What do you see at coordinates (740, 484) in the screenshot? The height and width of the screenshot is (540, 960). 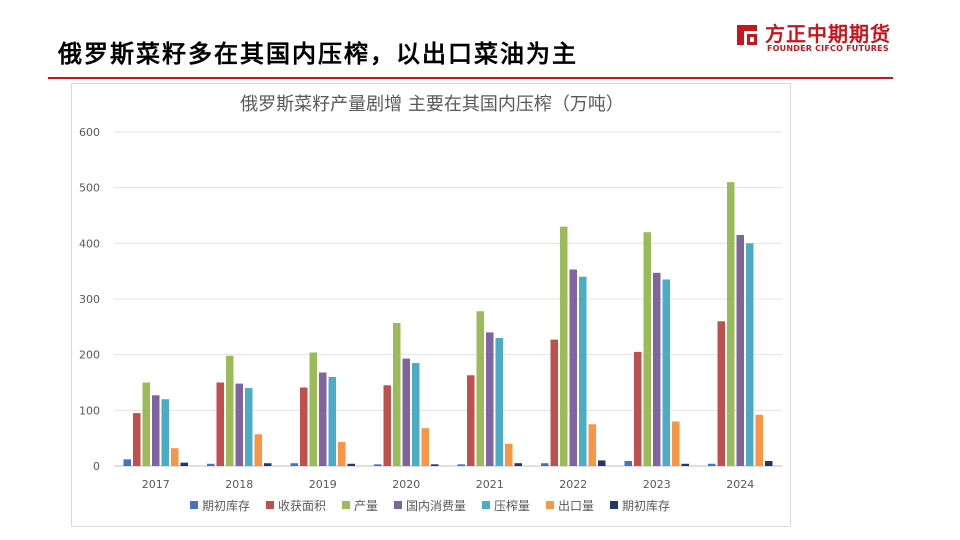 I see `x-tick-label: 2024` at bounding box center [740, 484].